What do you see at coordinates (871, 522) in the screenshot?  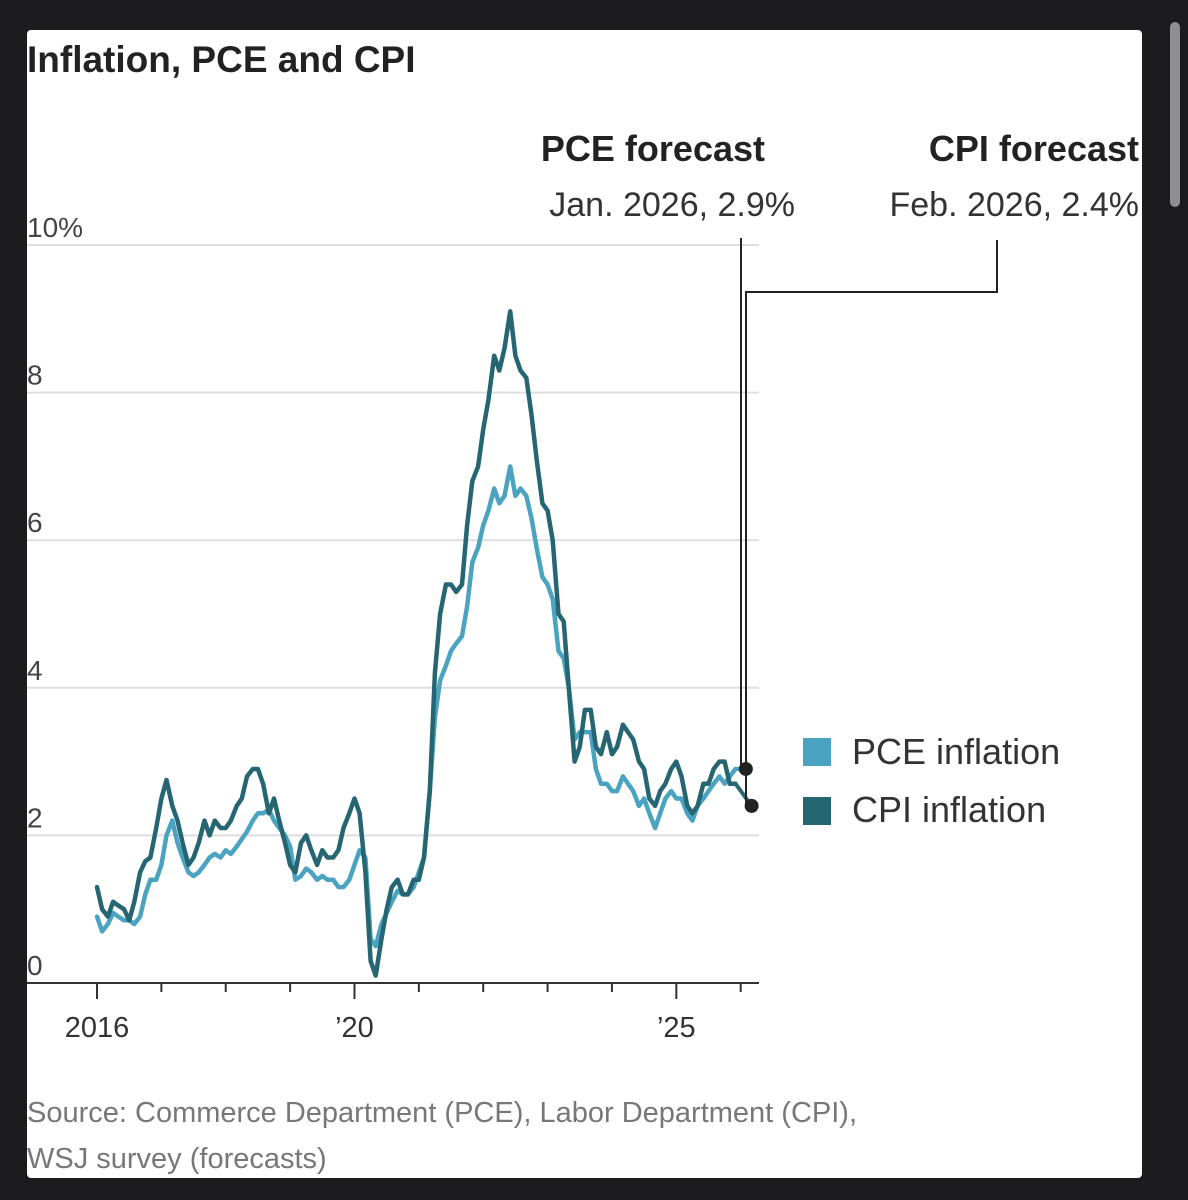 I see `cpi-forecast-leader-line` at bounding box center [871, 522].